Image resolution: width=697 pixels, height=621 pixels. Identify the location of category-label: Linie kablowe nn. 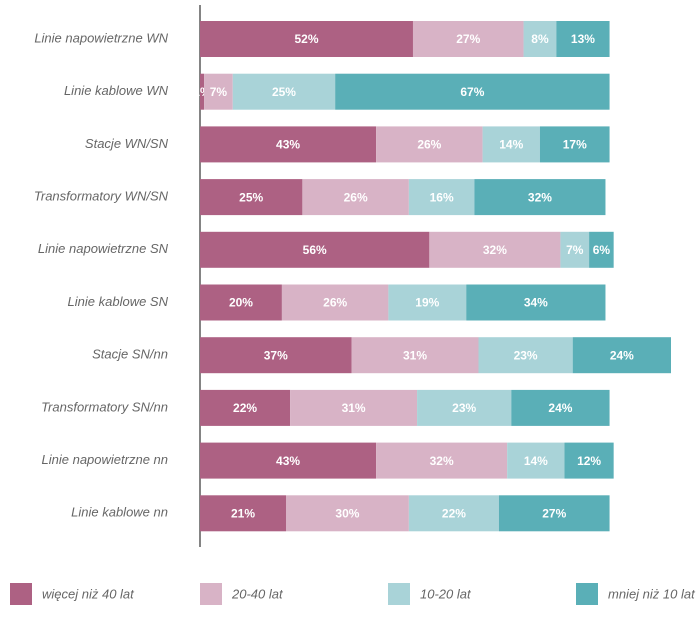
(119, 512).